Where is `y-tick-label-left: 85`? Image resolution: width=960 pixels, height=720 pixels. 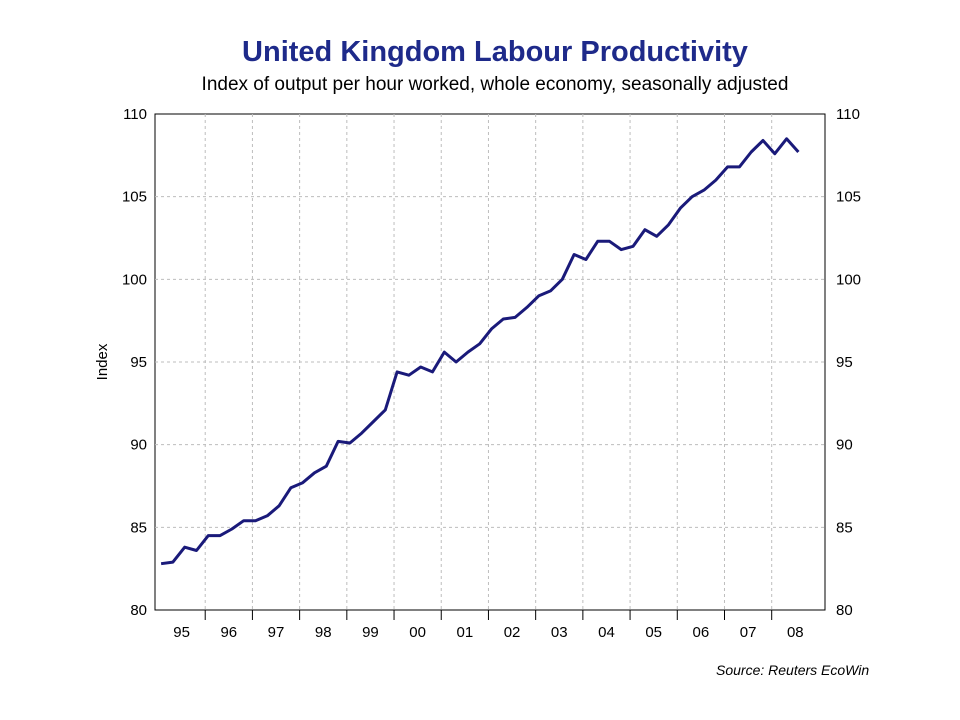
y-tick-label-left: 85 is located at coordinates (138, 527).